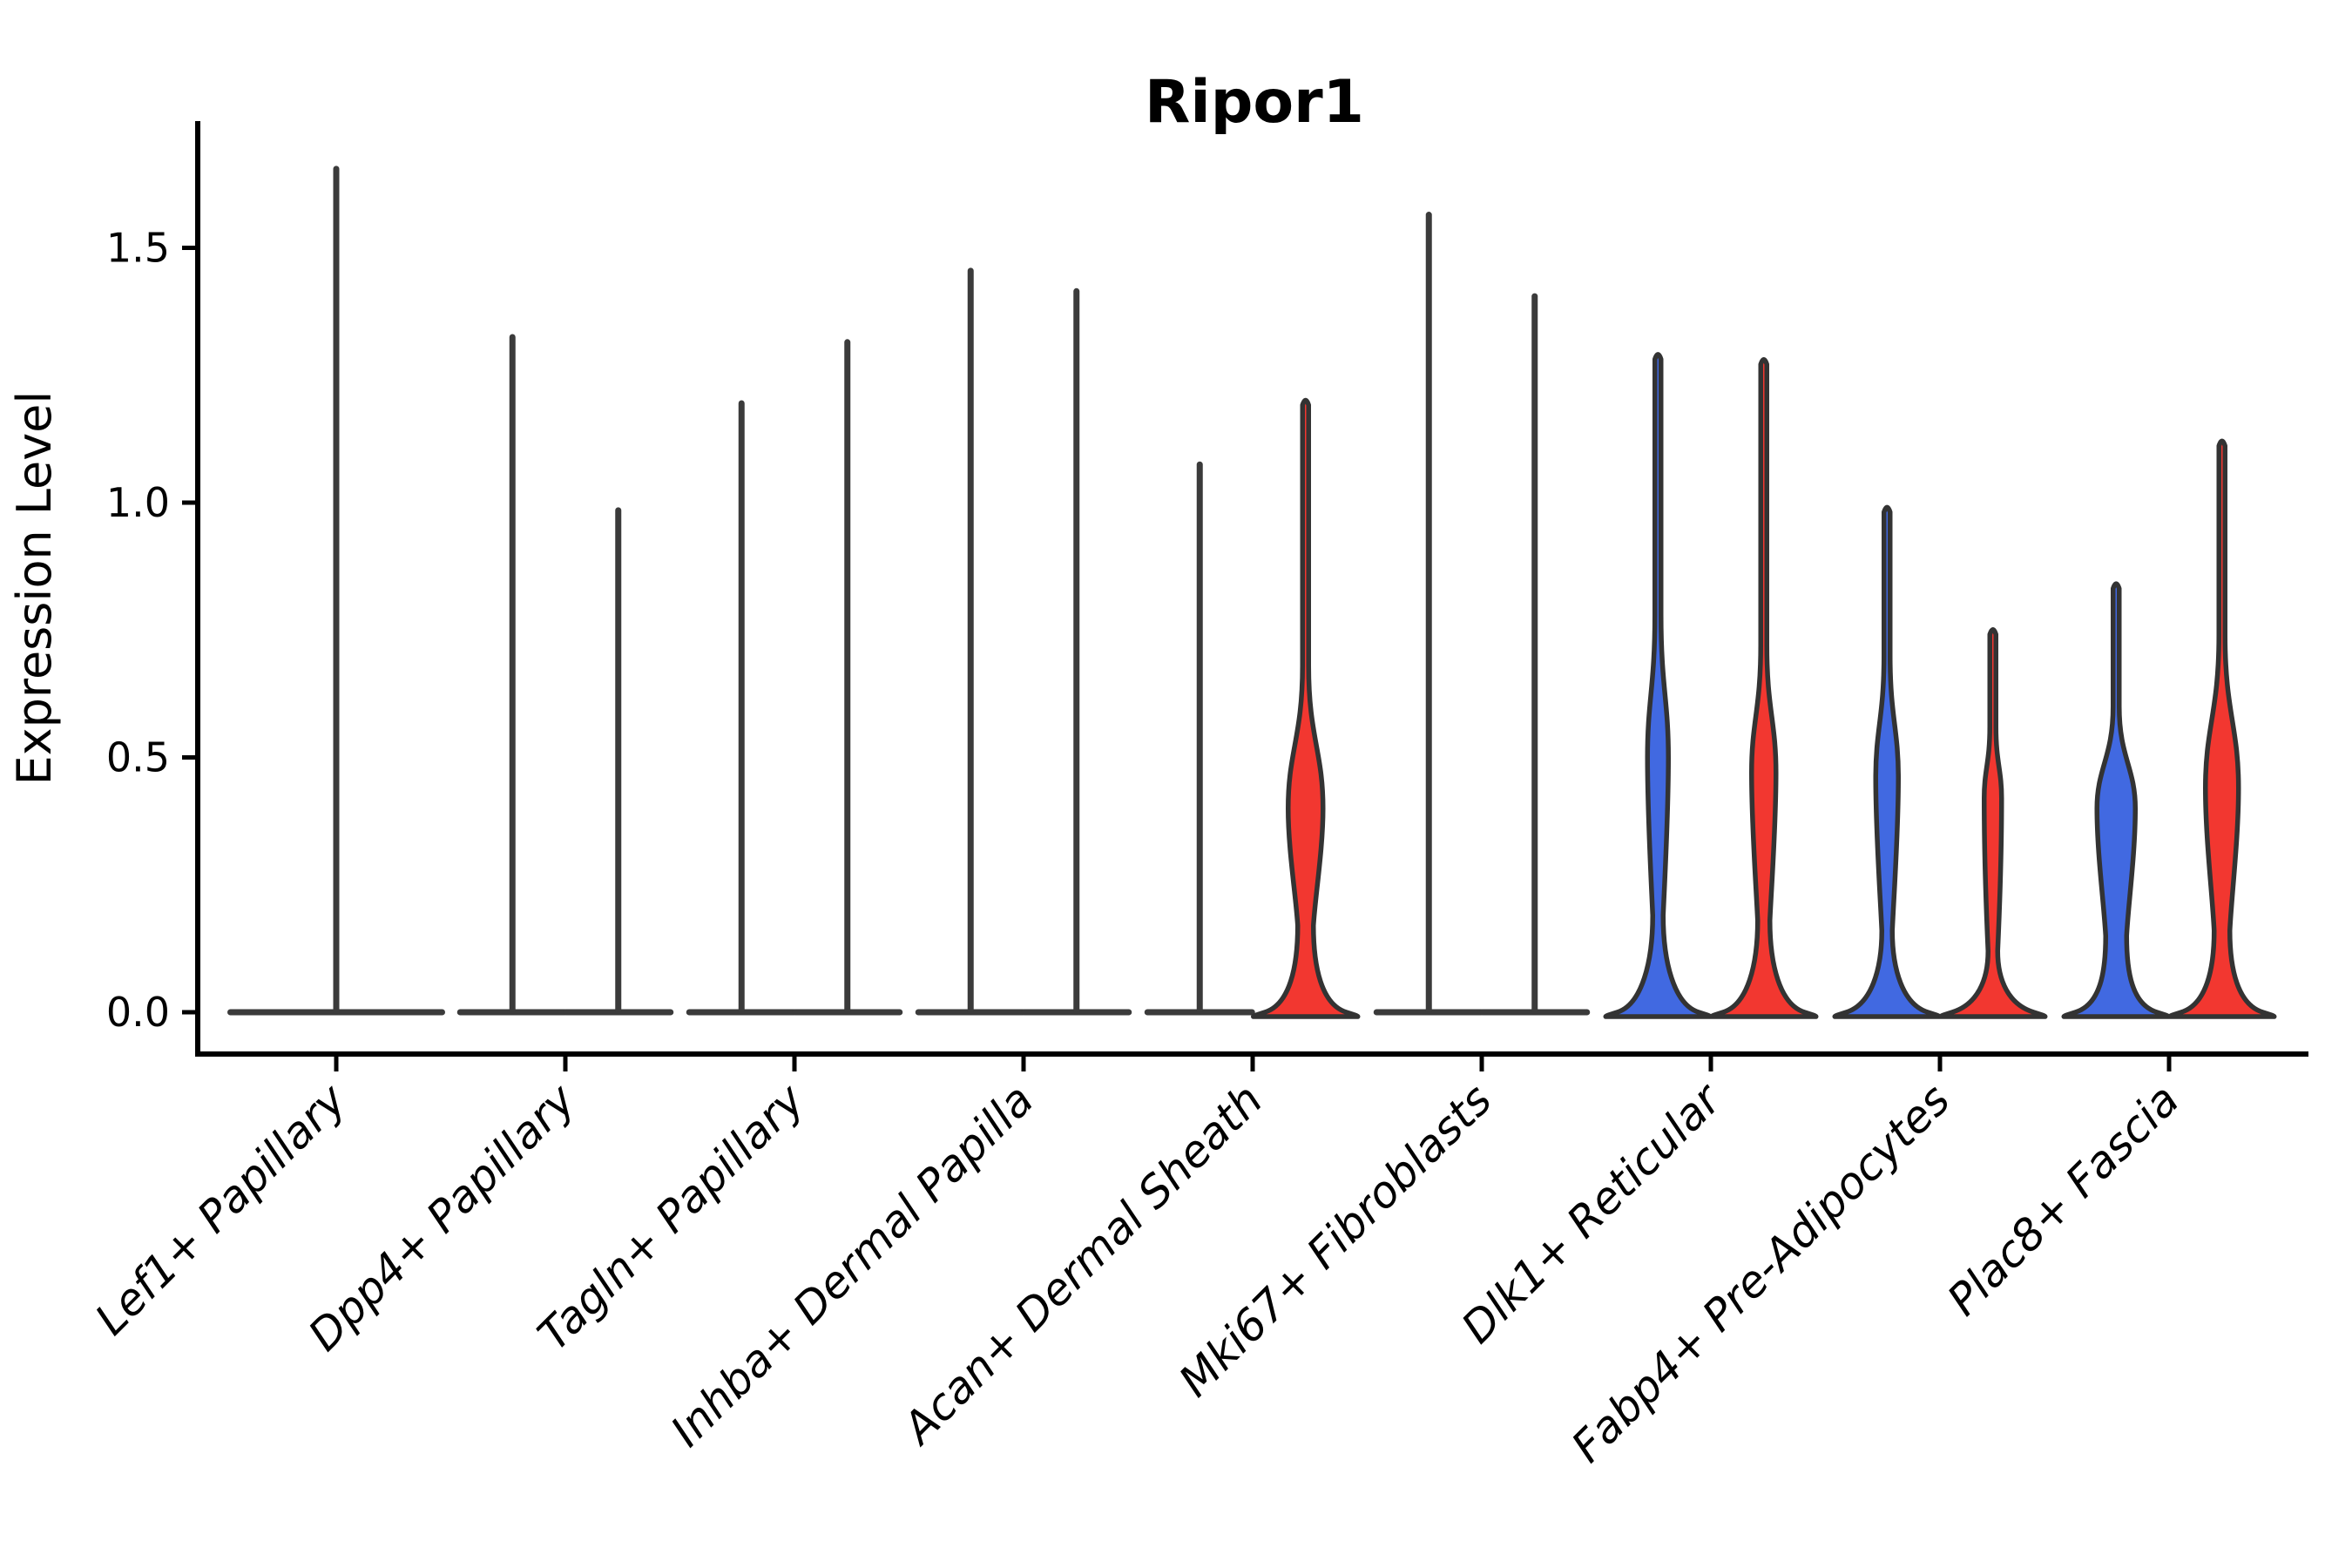 This screenshot has width=2352, height=1568. I want to click on y-tick-label: 1.0, so click(138, 502).